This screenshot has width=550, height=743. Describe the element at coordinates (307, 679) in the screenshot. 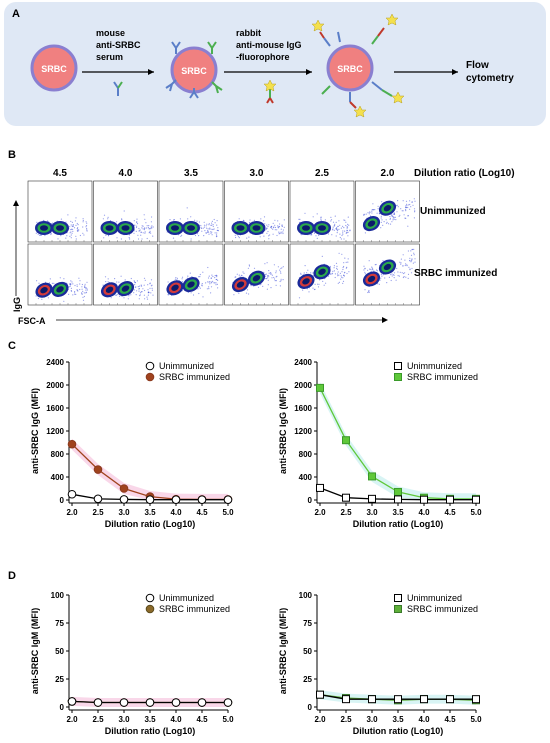

I see `y-tick-label: 25` at that location.